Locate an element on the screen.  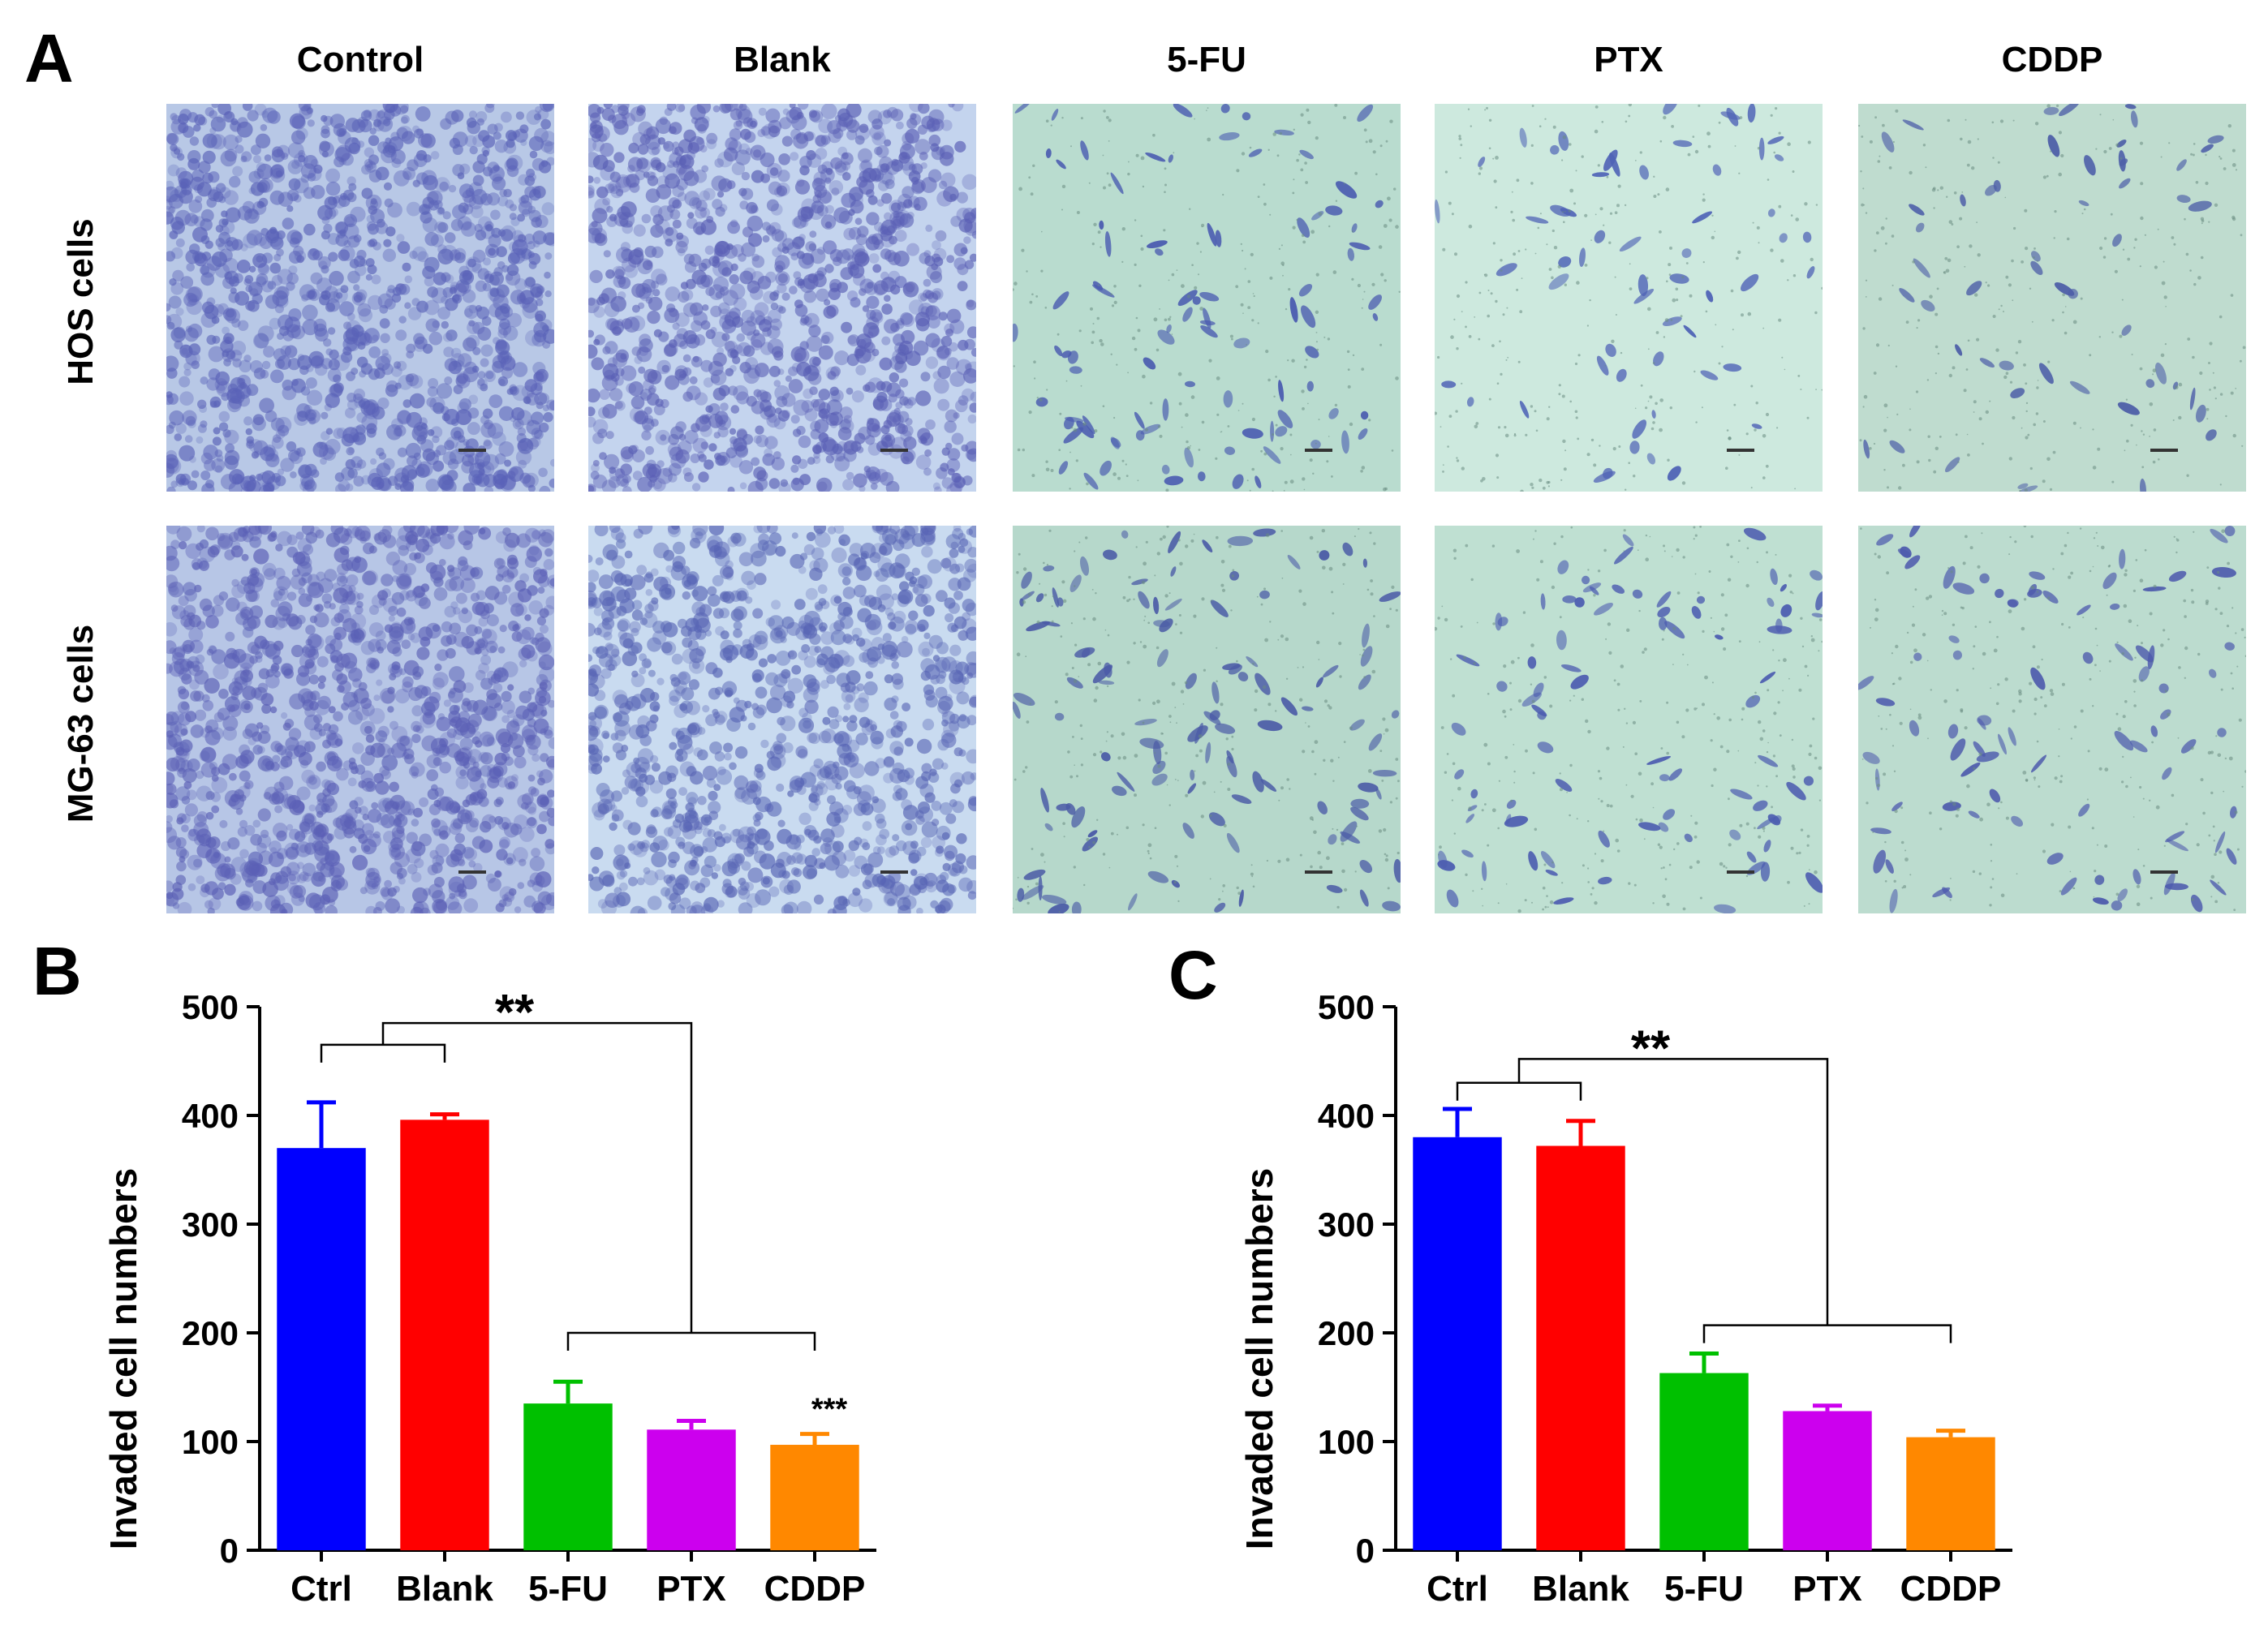
micrograph-background is located at coordinates (1629, 298).